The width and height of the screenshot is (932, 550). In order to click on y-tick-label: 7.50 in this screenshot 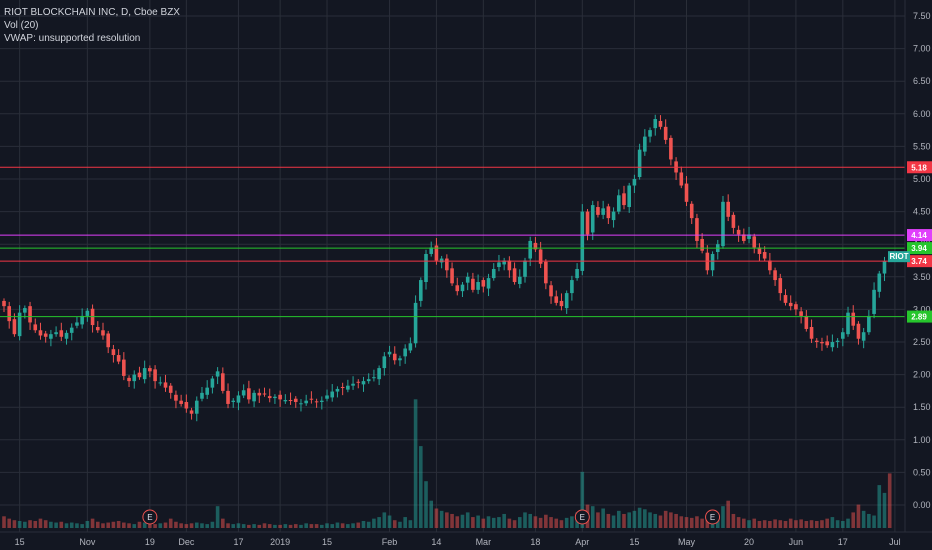, I will do `click(922, 16)`.